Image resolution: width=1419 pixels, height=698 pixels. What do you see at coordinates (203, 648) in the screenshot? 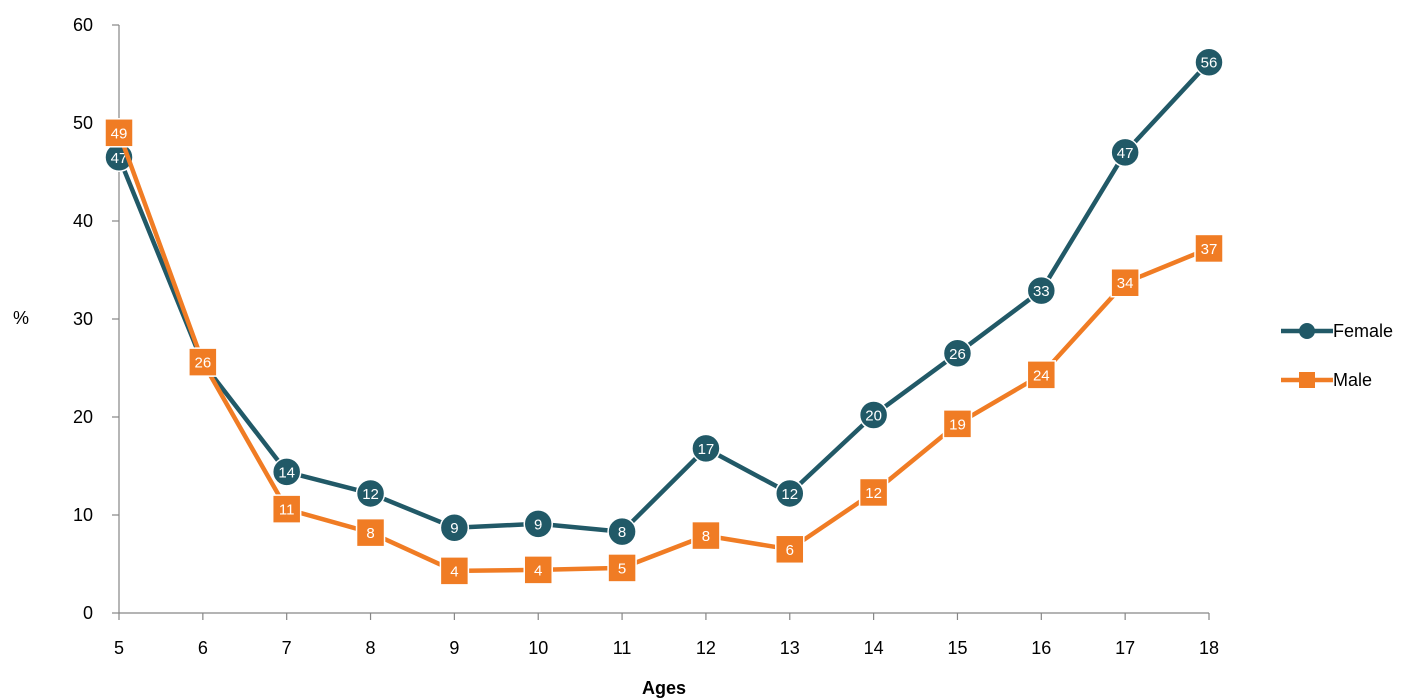
I see `x-tick-label: 6` at bounding box center [203, 648].